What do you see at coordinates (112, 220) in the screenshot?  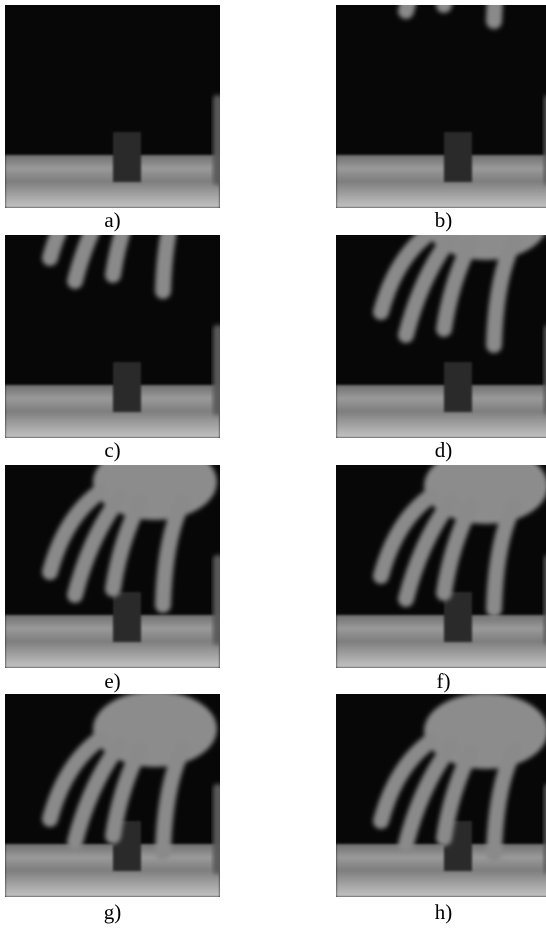 I see `panel-label: a)` at bounding box center [112, 220].